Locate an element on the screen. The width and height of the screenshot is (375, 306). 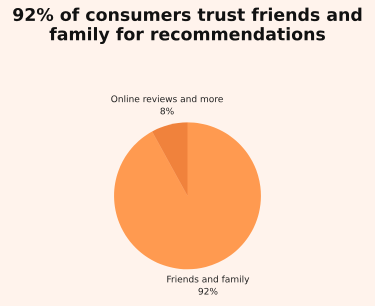
slice-label: Online reviews and more is located at coordinates (167, 98).